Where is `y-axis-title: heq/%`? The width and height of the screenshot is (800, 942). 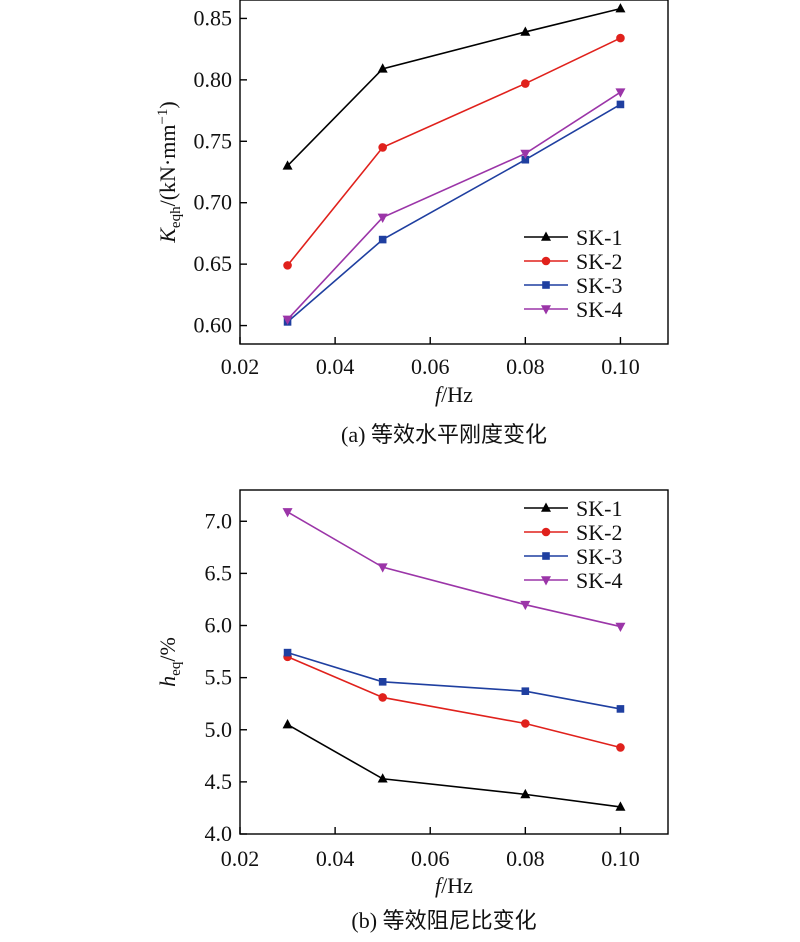
y-axis-title: heq/% is located at coordinates (169, 662).